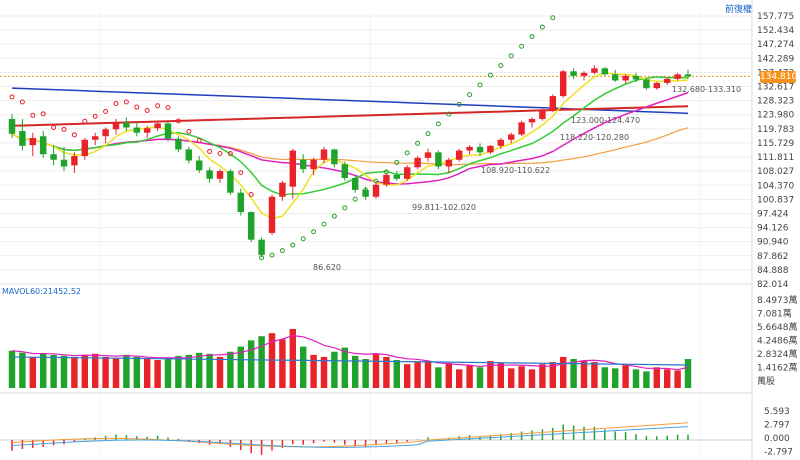 The height and width of the screenshot is (460, 800). Describe the element at coordinates (775, 172) in the screenshot. I see `price-tick-label: 108.027` at that location.